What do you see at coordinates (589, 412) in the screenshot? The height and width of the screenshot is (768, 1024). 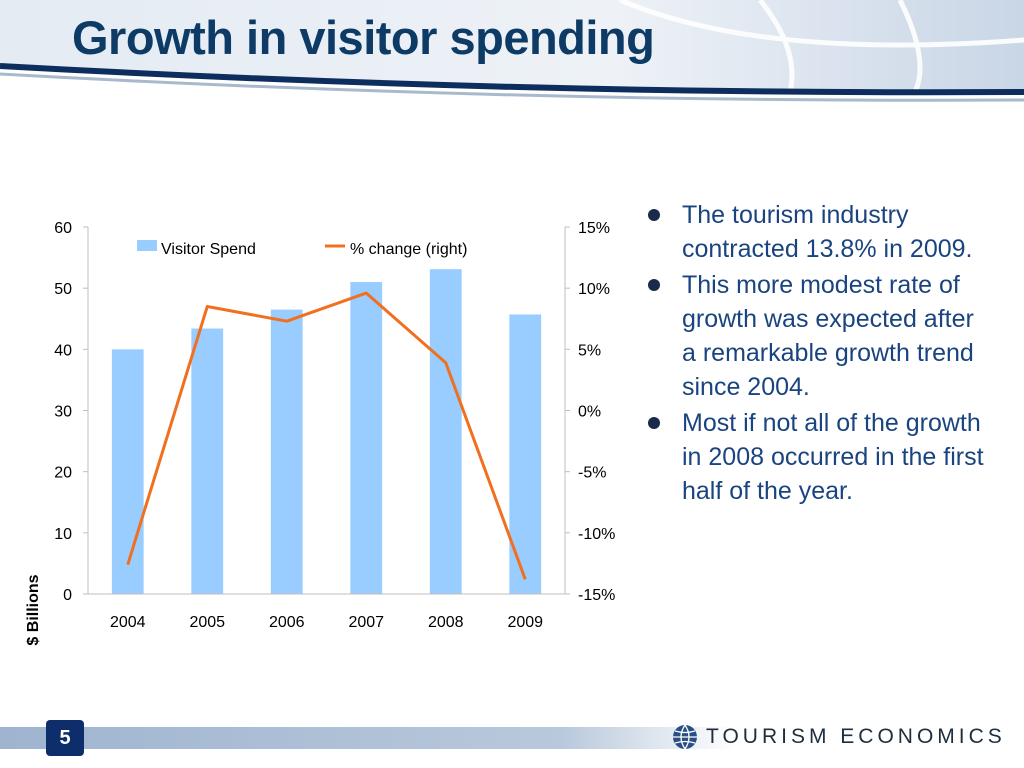 I see `y2-tick-label: 0%` at bounding box center [589, 412].